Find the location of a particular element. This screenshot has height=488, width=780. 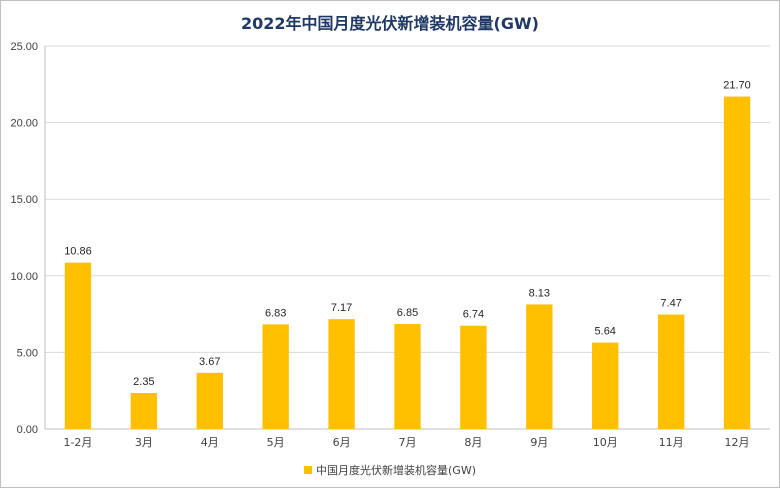

chart-title: 2022年中国月度光伏新增装机容量(GW) is located at coordinates (390, 23).